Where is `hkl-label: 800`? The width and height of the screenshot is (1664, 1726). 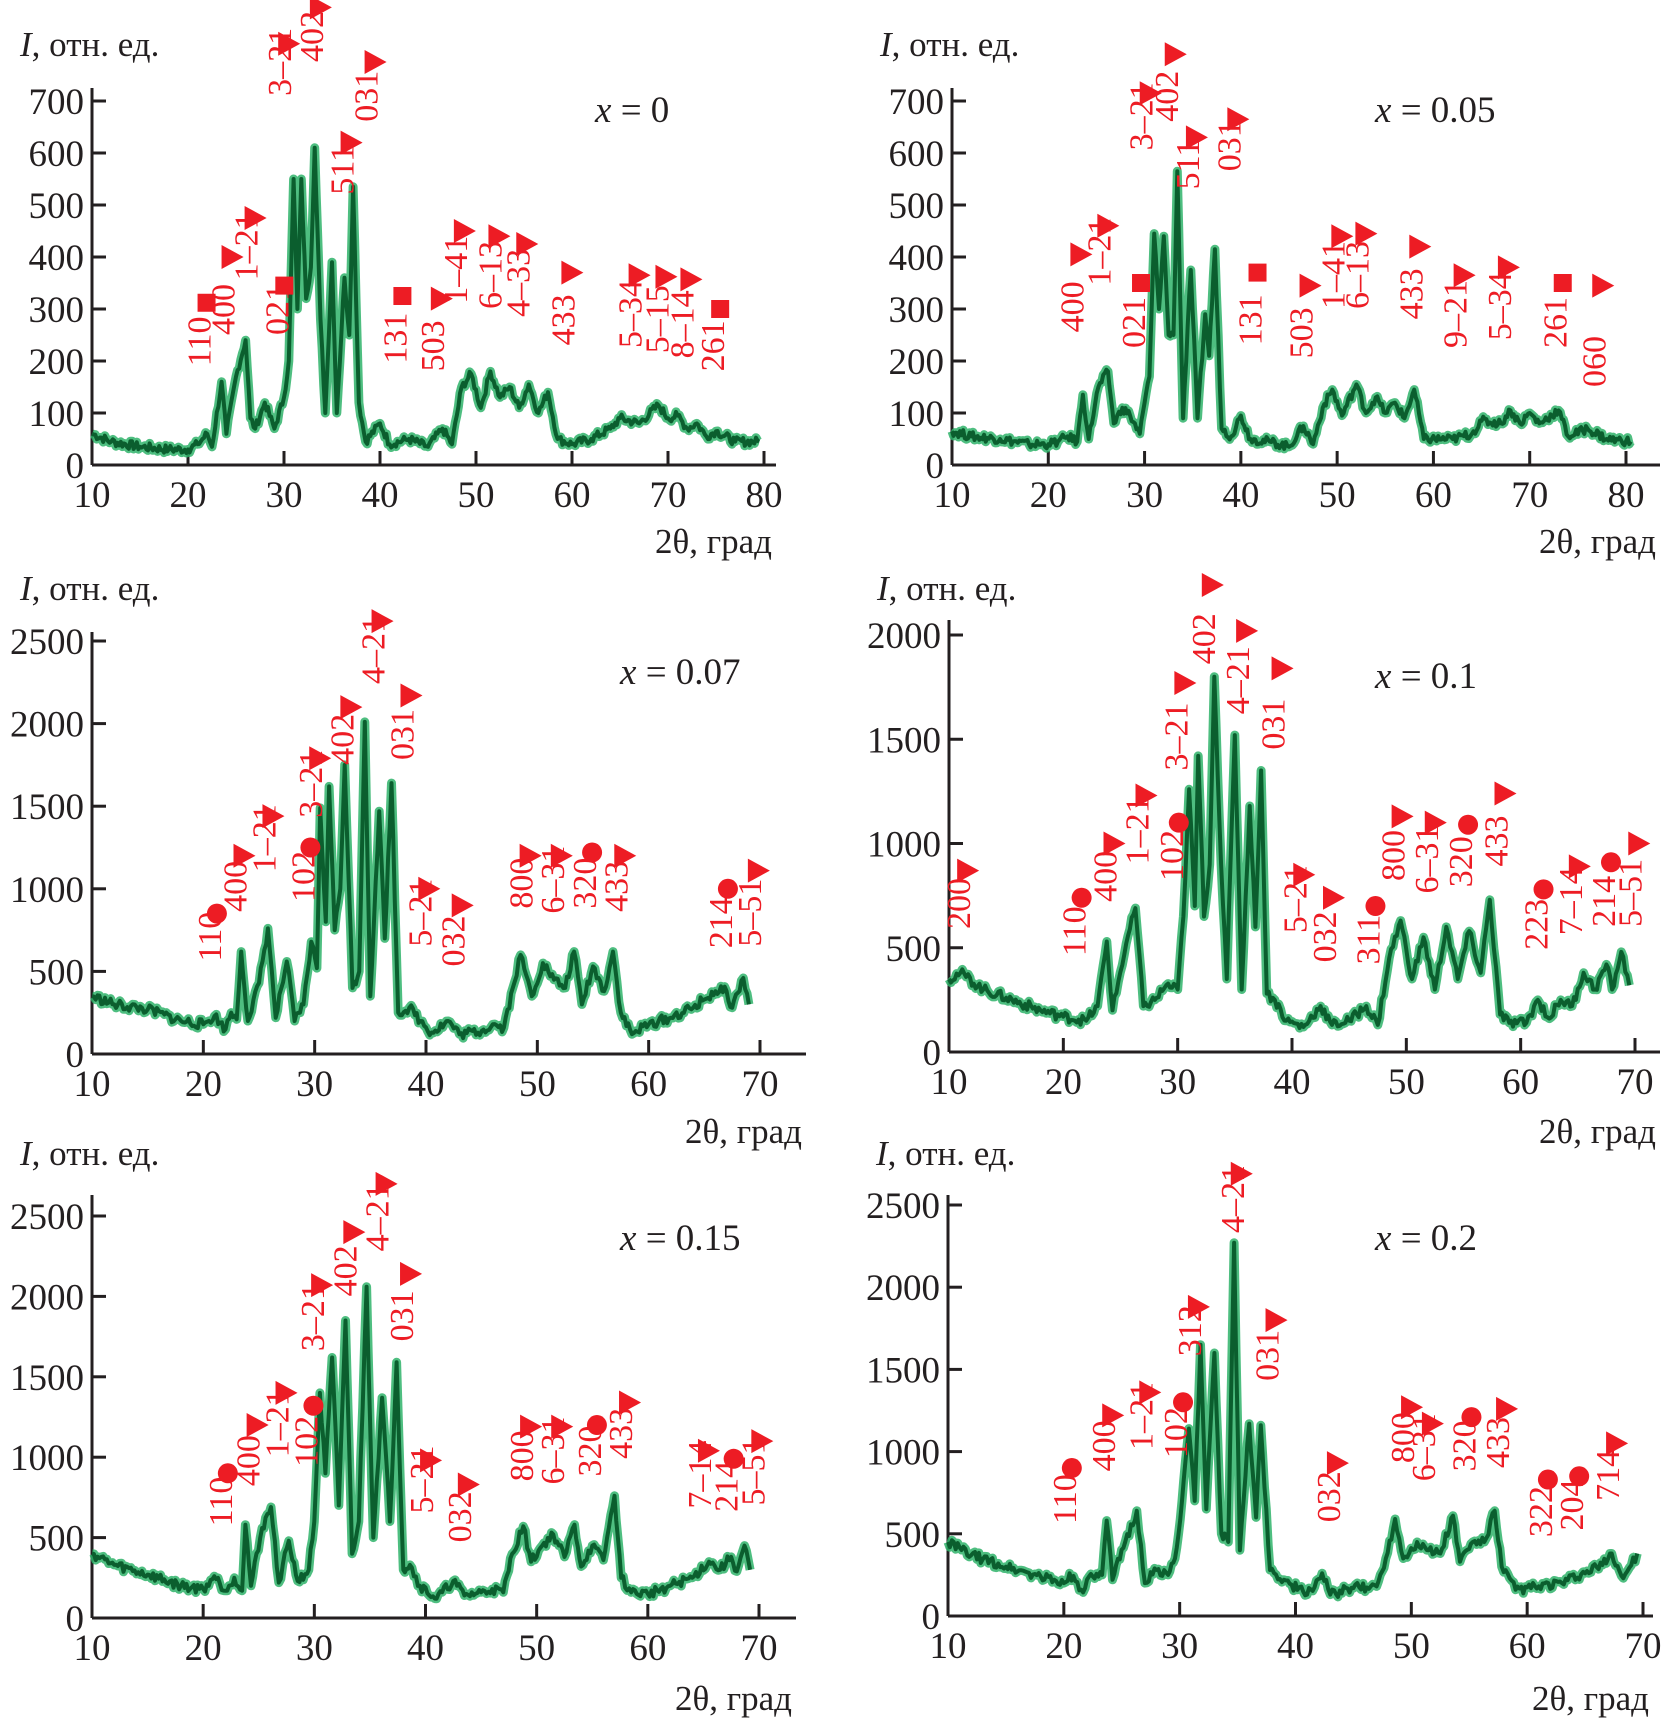
hkl-label: 800 is located at coordinates (1394, 855).